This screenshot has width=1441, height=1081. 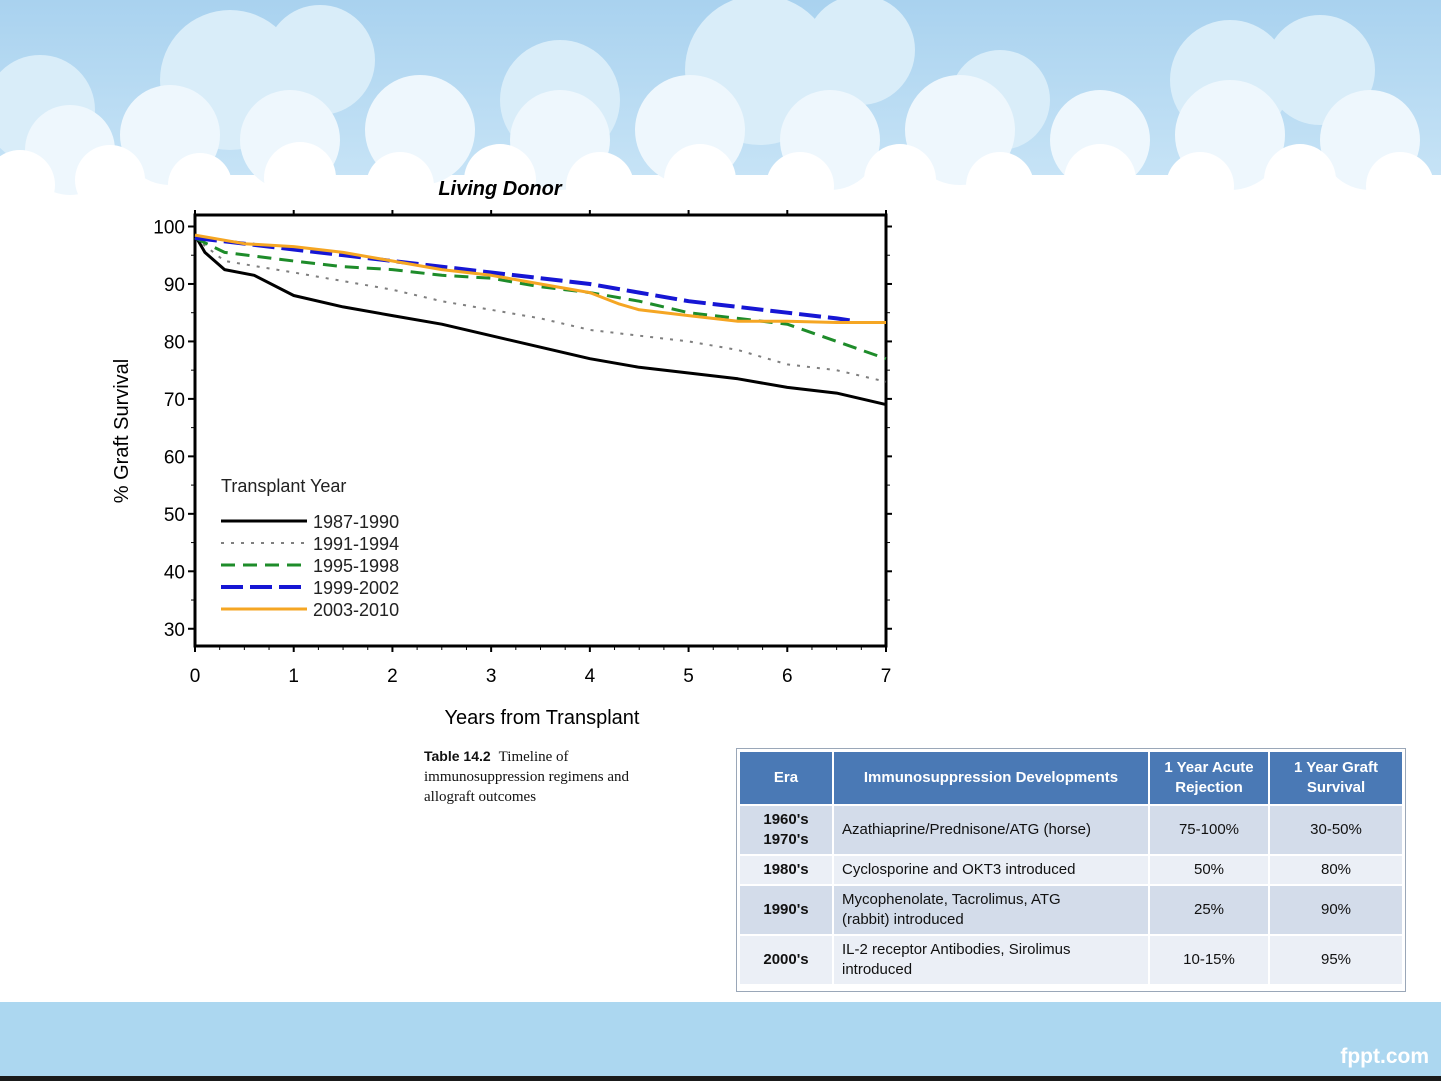 What do you see at coordinates (720, 1041) in the screenshot?
I see `footer-band` at bounding box center [720, 1041].